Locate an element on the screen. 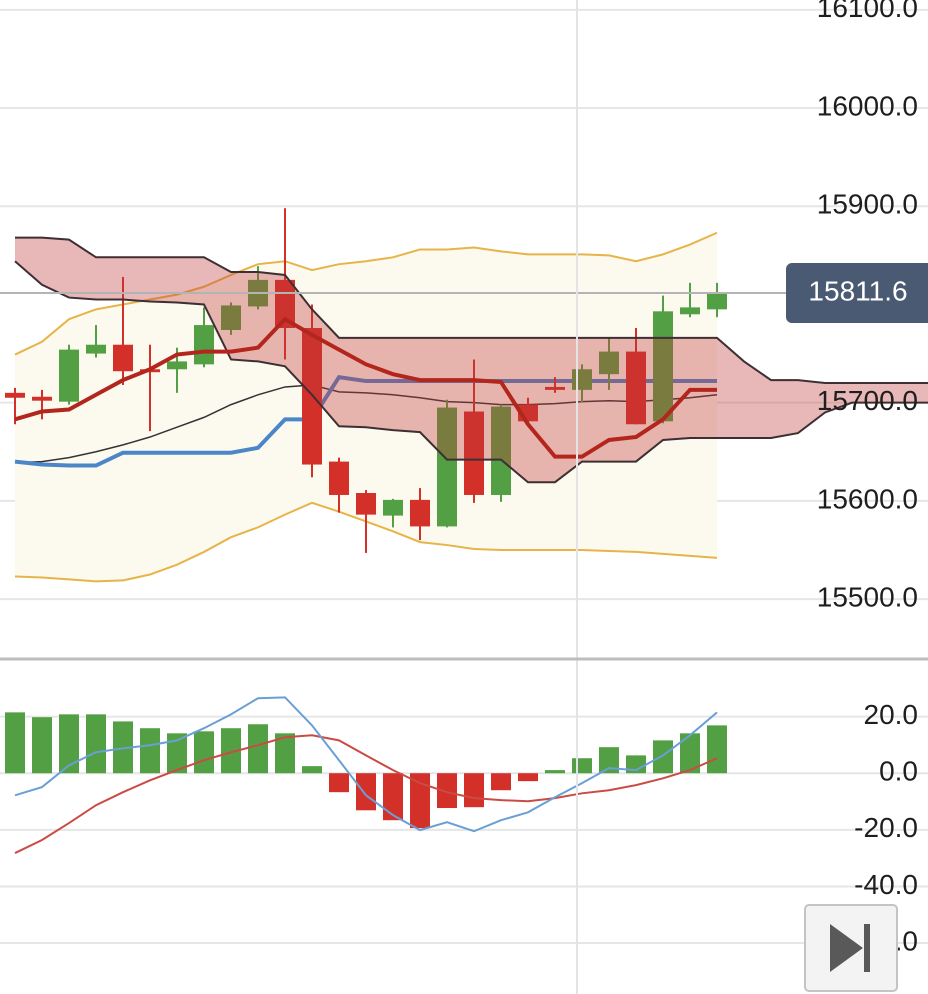 Image resolution: width=928 pixels, height=994 pixels. y-tick-label: -40.0 is located at coordinates (886, 884).